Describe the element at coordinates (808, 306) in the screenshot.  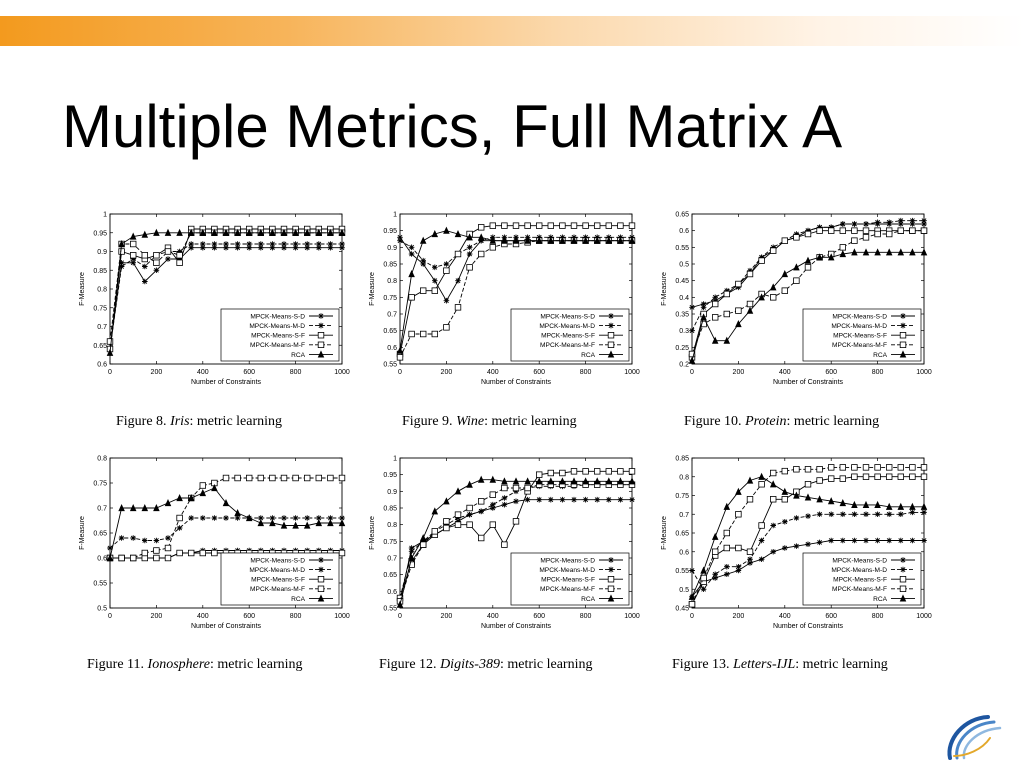
I see `series-rca` at that location.